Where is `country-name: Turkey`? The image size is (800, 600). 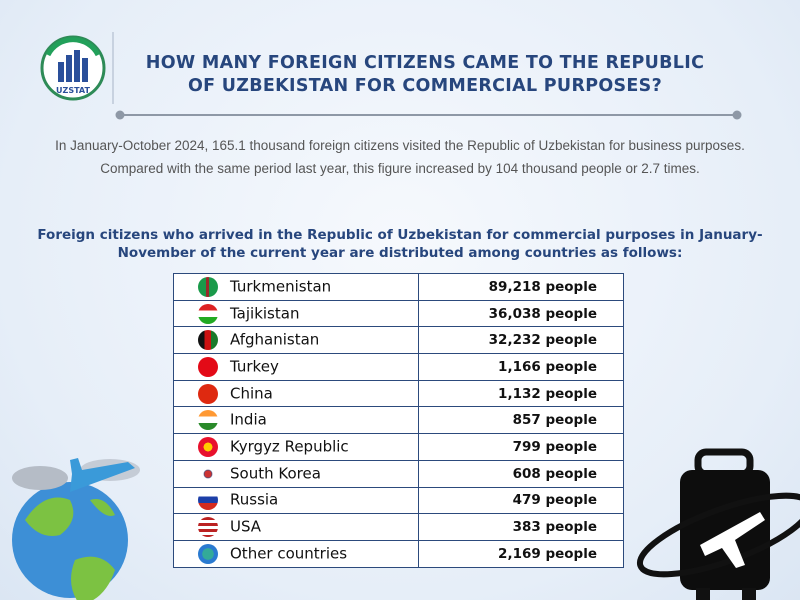
country-name: Turkey is located at coordinates (254, 366).